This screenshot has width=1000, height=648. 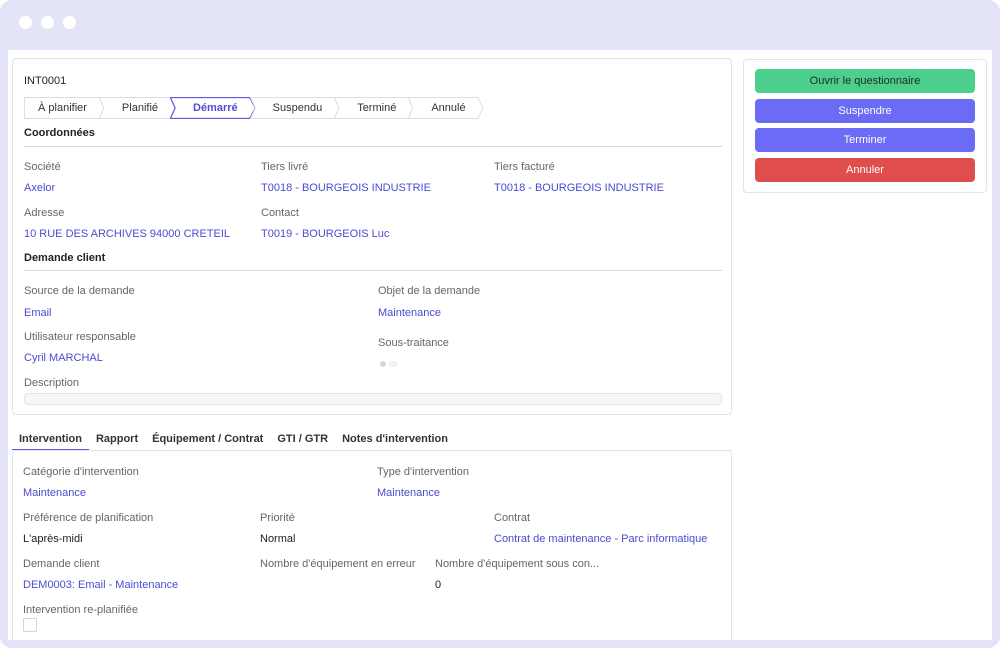 I want to click on open-questionnaire-button: Ouvrir le questionnaire, so click(x=865, y=81).